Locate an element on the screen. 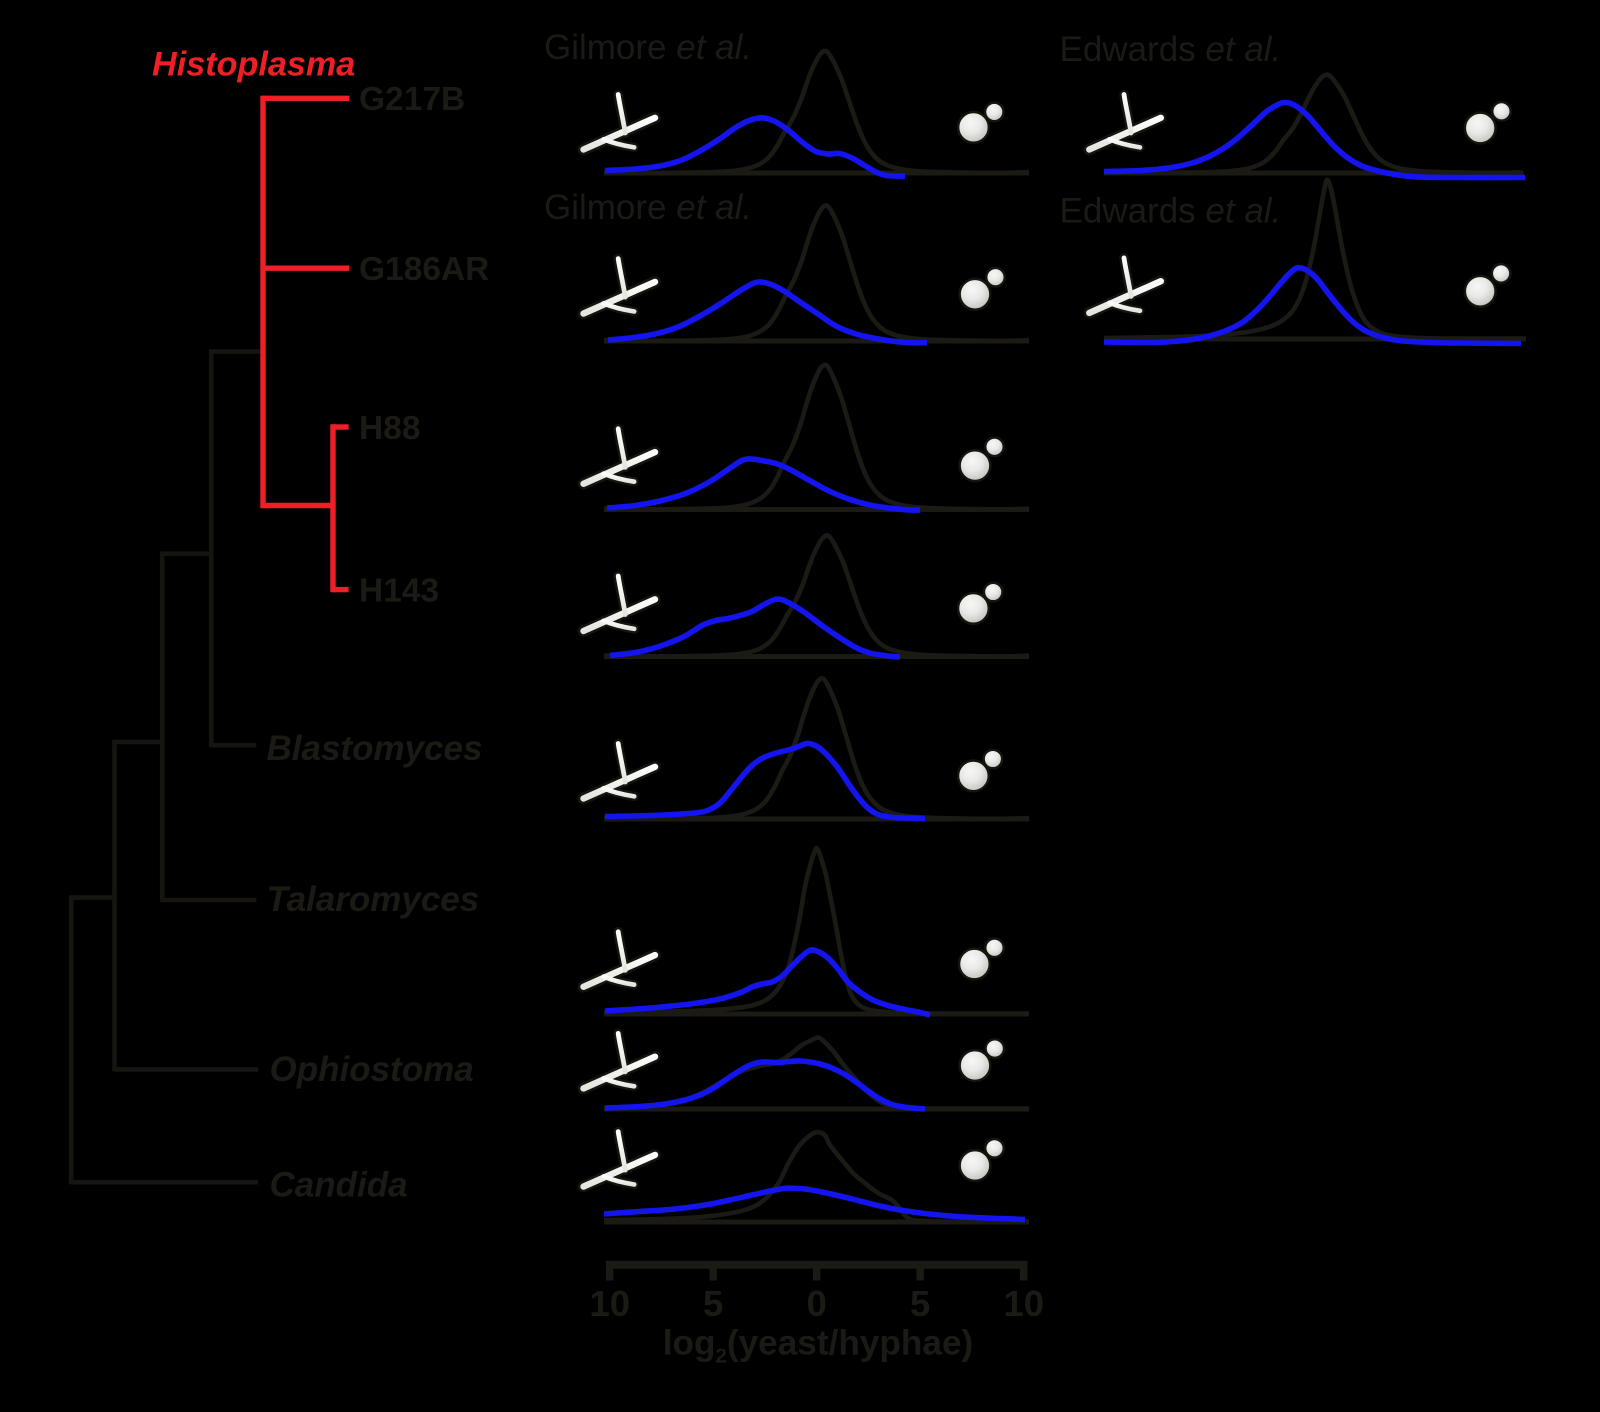 The image size is (1600, 1412). svg-text: Blastomyces is located at coordinates (375, 748).